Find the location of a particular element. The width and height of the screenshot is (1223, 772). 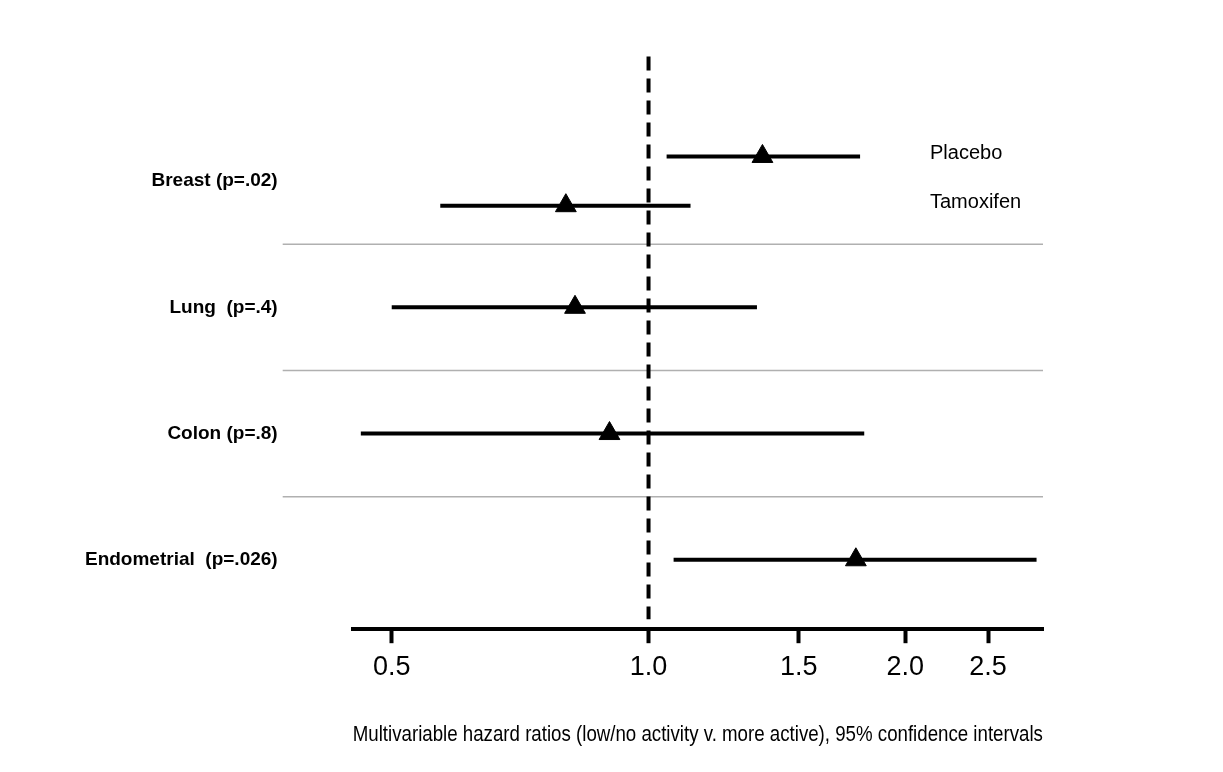

x-tick-label: 0.5 is located at coordinates (391, 665).